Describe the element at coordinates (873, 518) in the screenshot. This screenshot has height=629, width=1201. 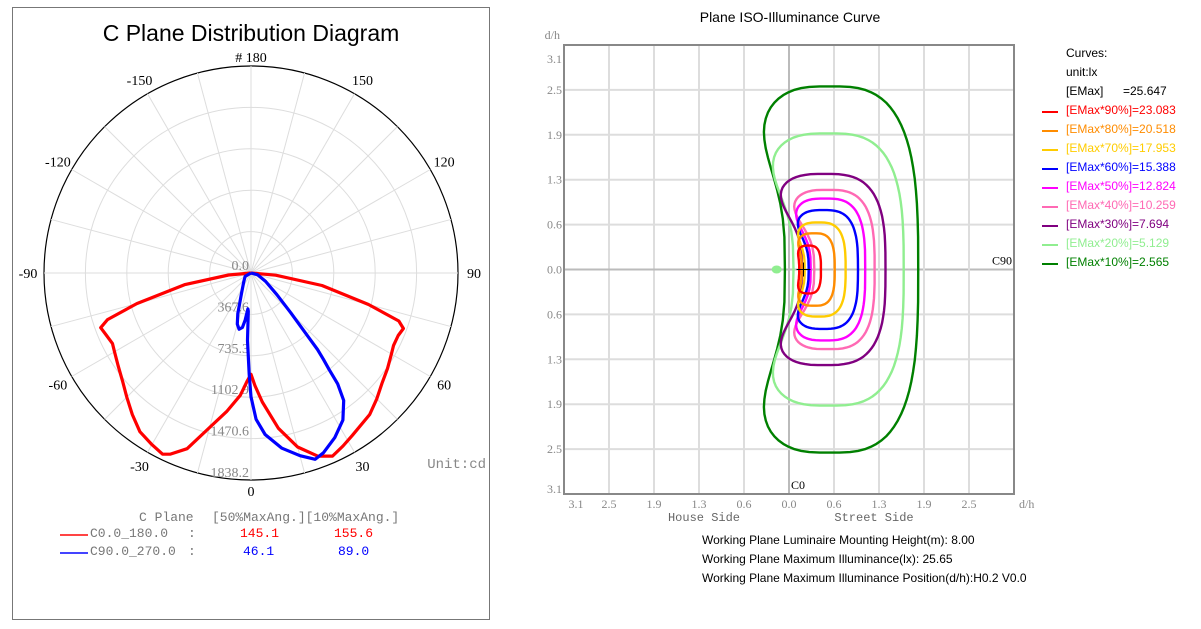
I see `iso-street-side-label: Street Side` at that location.